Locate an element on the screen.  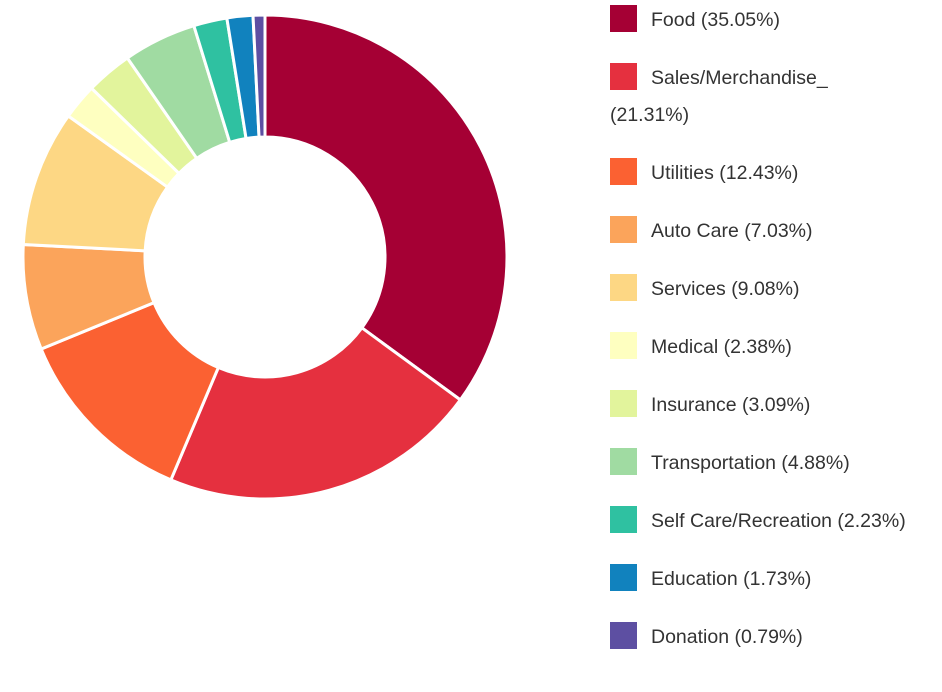
legend-item: Transportation (4.88%) is located at coordinates (758, 463).